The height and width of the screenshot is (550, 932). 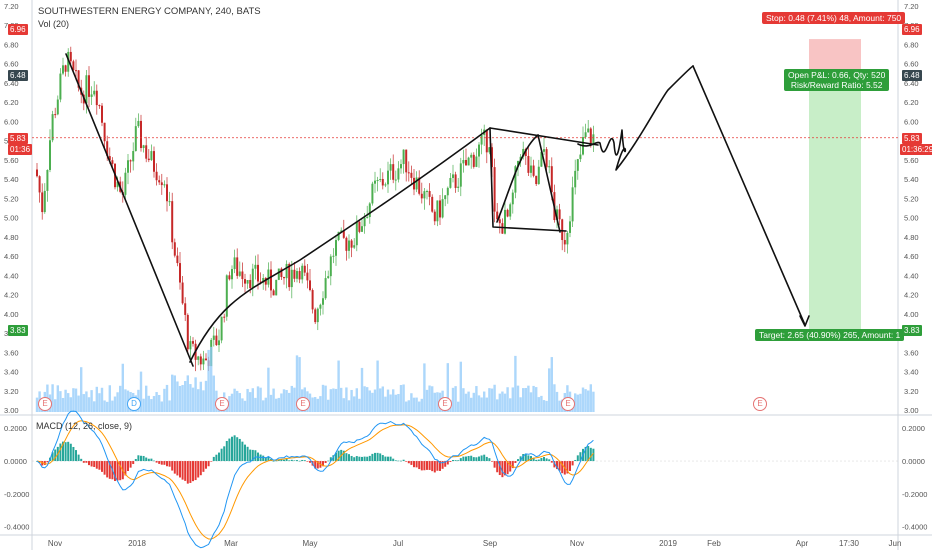 I want to click on price-tick-left: 5.60, so click(x=11, y=160).